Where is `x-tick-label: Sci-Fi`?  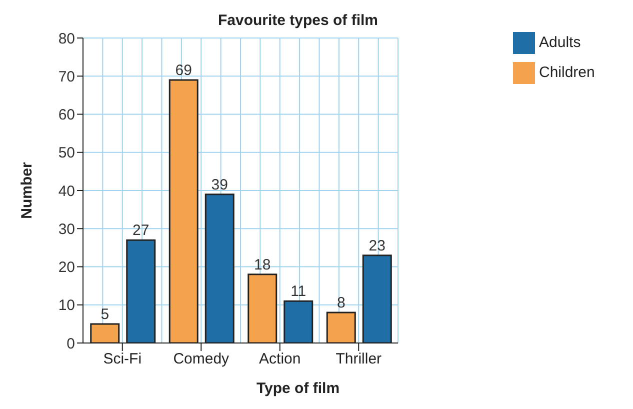
x-tick-label: Sci-Fi is located at coordinates (122, 359).